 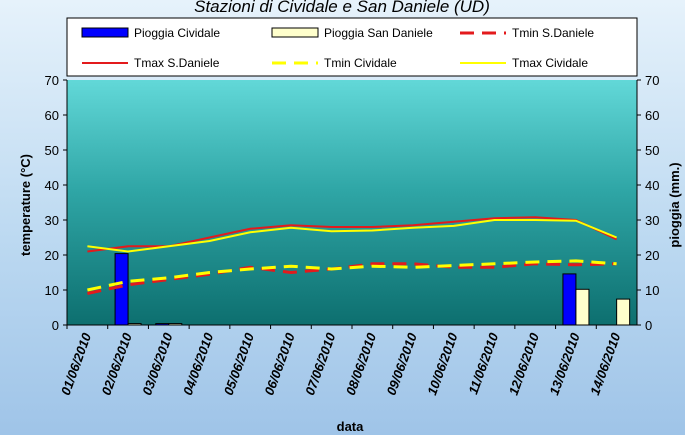 What do you see at coordinates (352, 236) in the screenshot?
I see `line-tmax-cividale` at bounding box center [352, 236].